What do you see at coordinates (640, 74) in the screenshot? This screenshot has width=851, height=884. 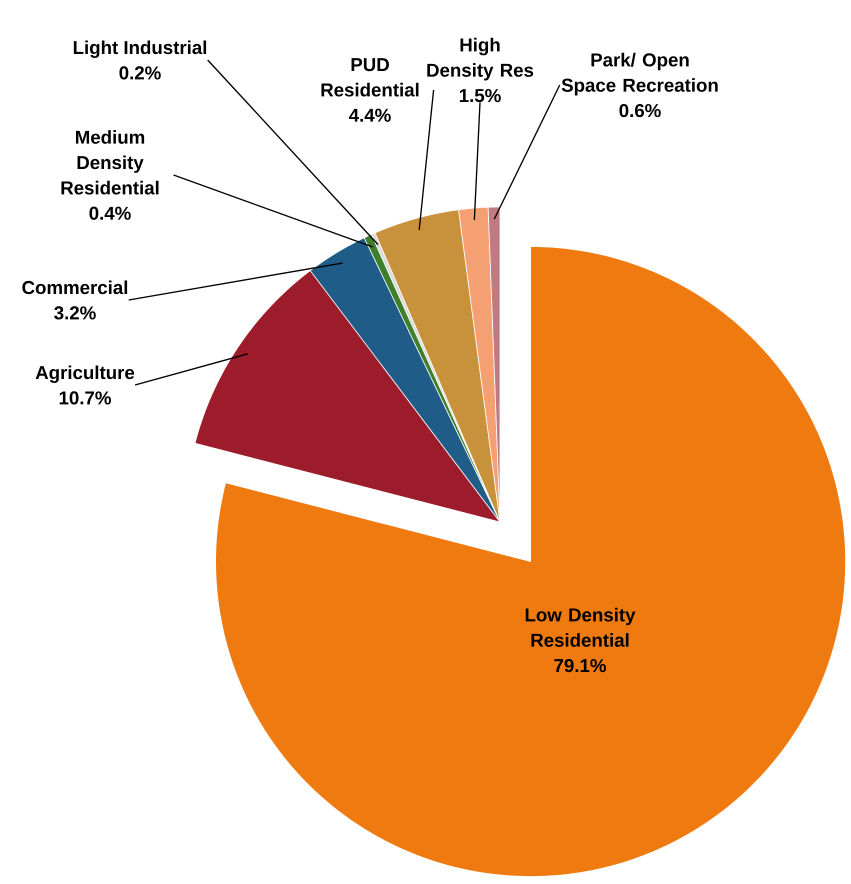 I see `slice-label: Park/ Open Space Recreation` at bounding box center [640, 74].